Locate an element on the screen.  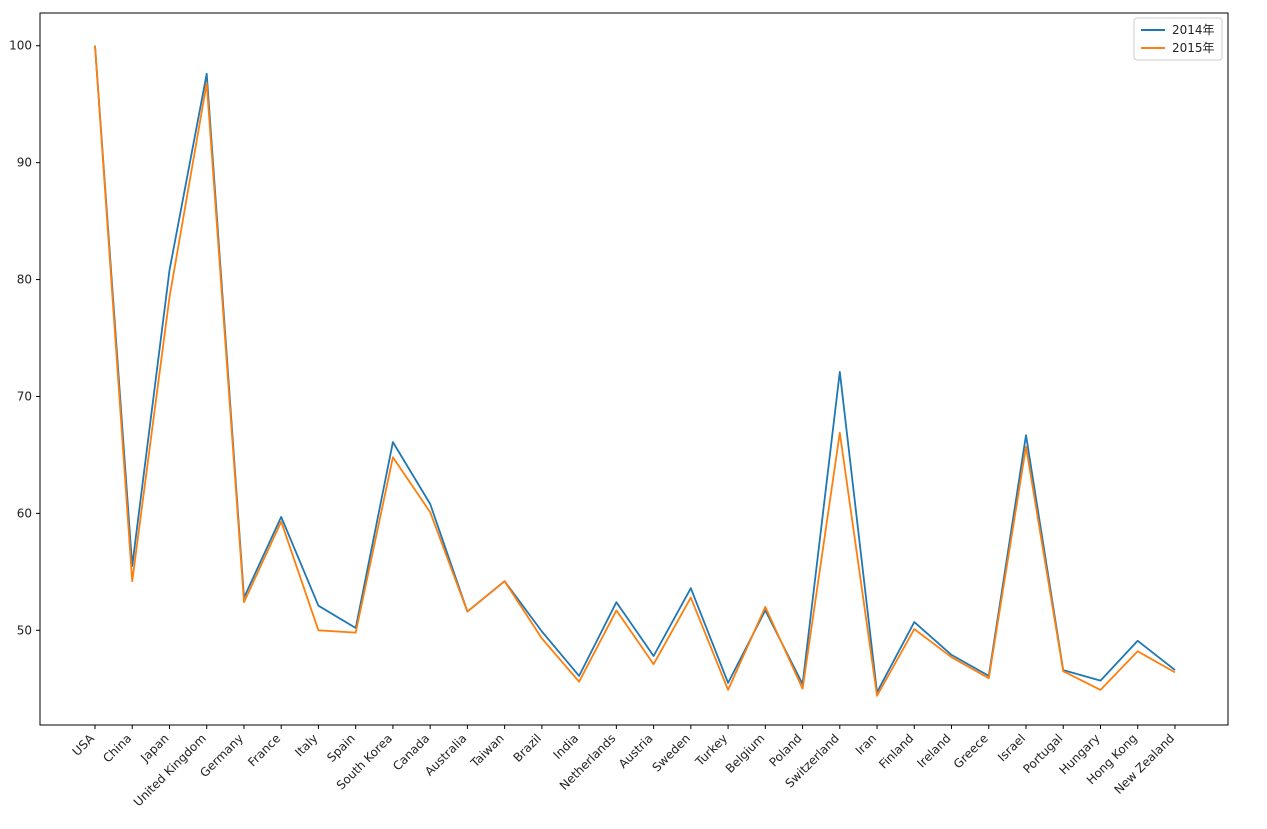
x-tick-label: Brazil is located at coordinates (527, 748).